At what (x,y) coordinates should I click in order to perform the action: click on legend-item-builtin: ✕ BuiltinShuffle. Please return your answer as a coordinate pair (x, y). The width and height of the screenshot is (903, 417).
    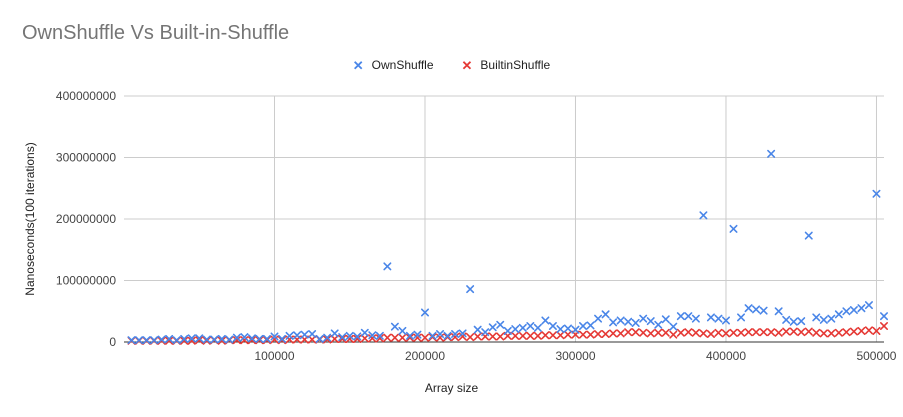
    Looking at the image, I should click on (506, 65).